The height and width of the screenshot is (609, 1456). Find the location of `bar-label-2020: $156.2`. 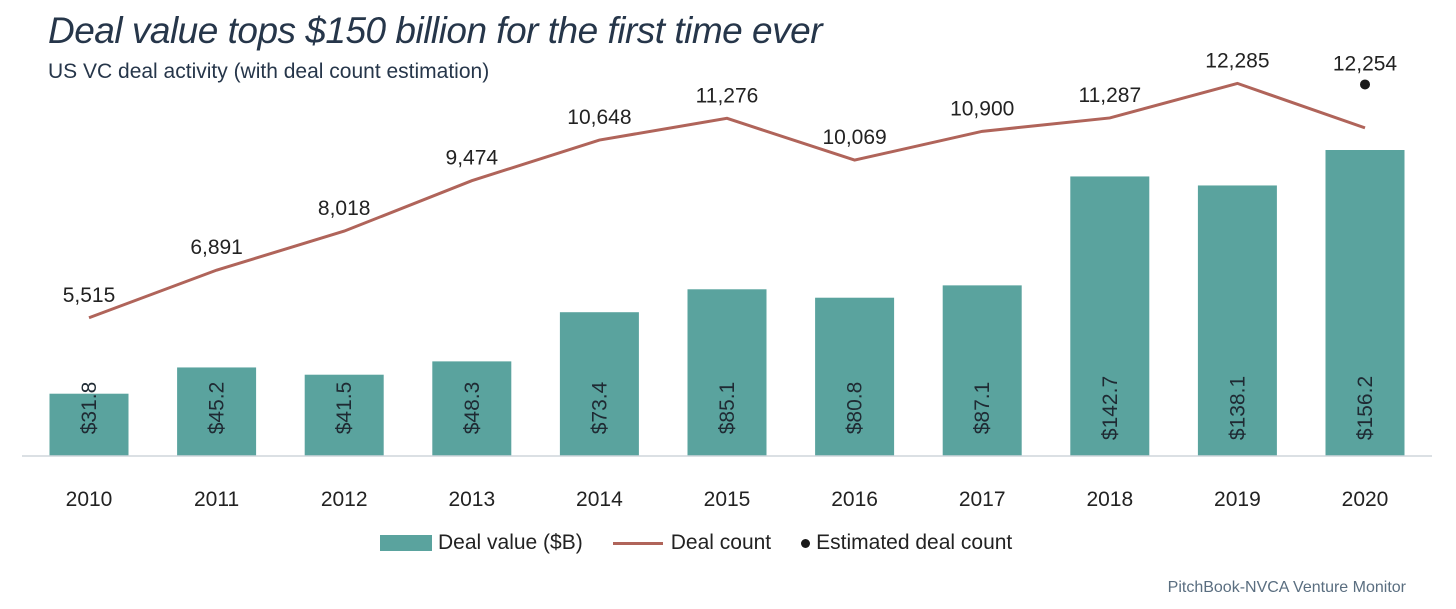

bar-label-2020: $156.2 is located at coordinates (1365, 408).